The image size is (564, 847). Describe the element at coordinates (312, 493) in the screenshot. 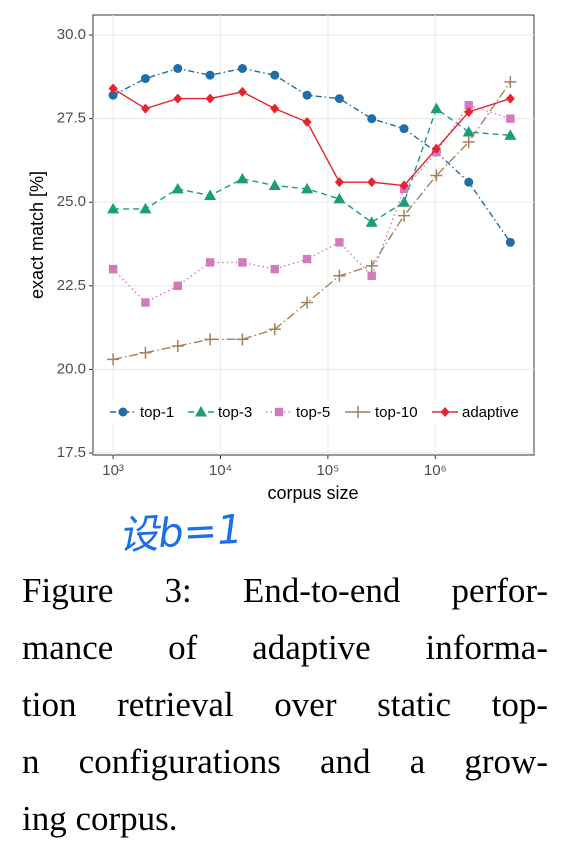

I see `x-axis-title: corpus size` at that location.